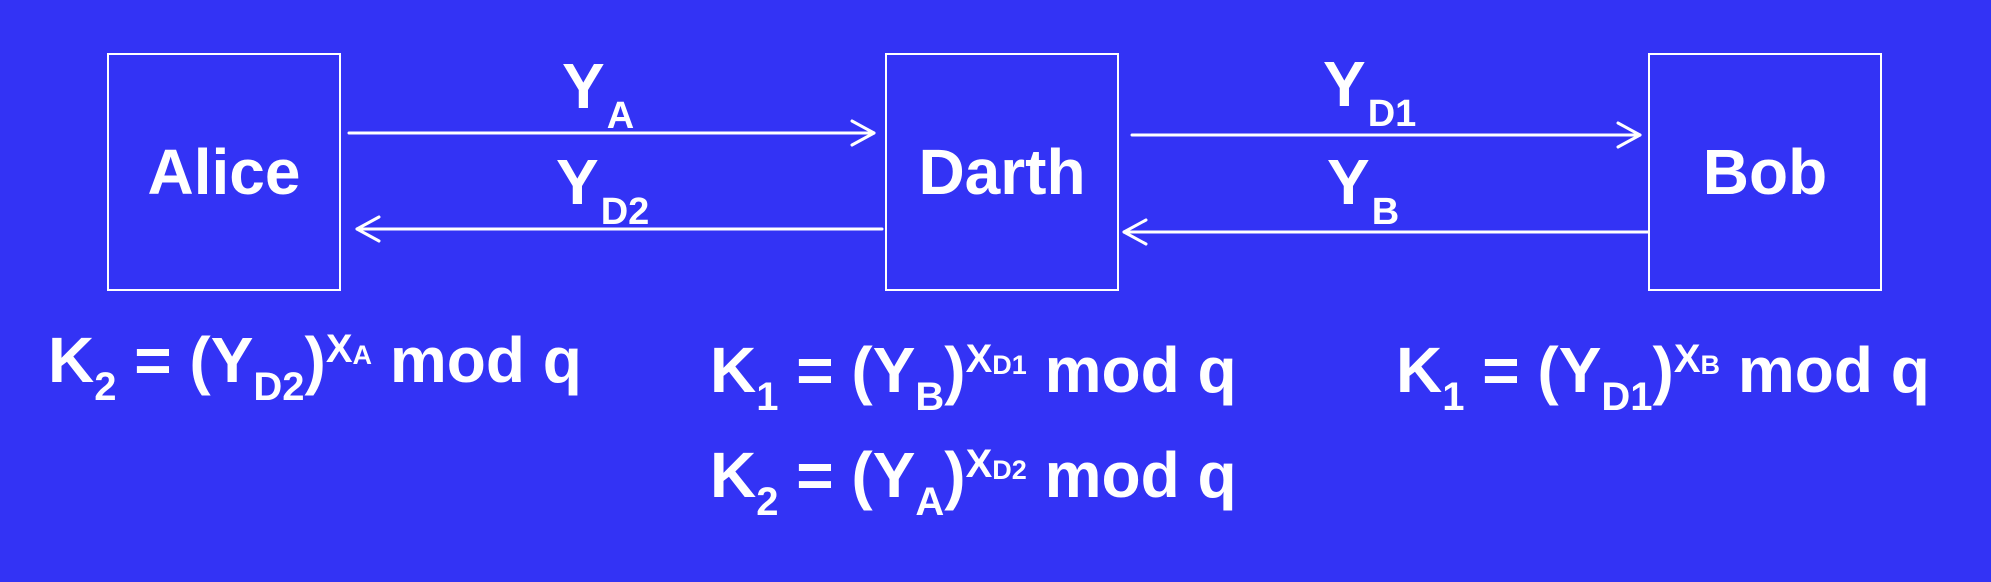 The image size is (1991, 582). I want to click on node-alice-label: Alice, so click(224, 172).